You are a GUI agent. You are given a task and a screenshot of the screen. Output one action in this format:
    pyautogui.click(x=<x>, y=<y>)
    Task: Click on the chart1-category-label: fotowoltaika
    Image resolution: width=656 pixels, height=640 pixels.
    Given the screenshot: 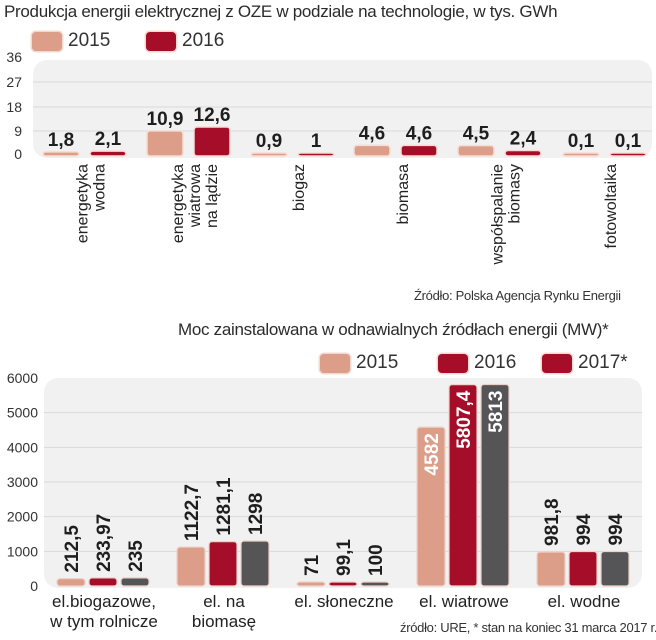 What is the action you would take?
    pyautogui.click(x=611, y=206)
    